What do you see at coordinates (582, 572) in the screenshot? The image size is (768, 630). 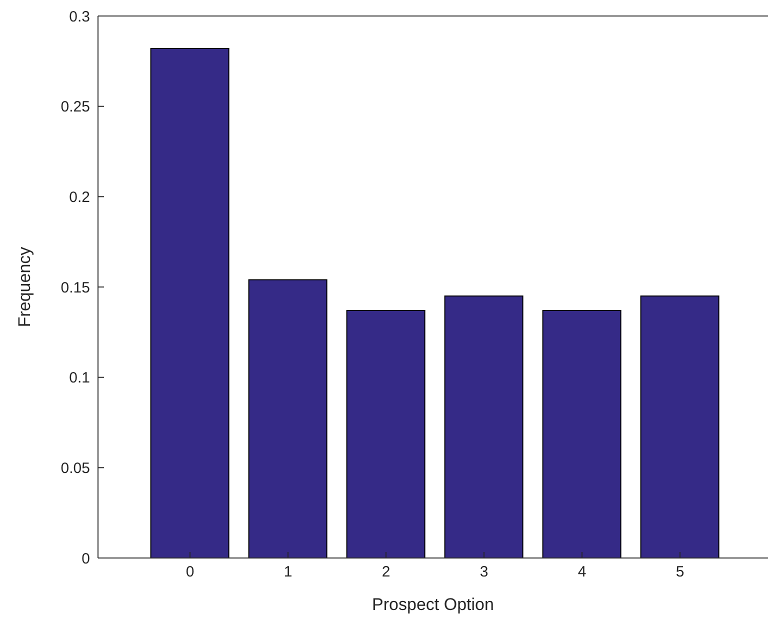 I see `x-tick-label: 4` at bounding box center [582, 572].